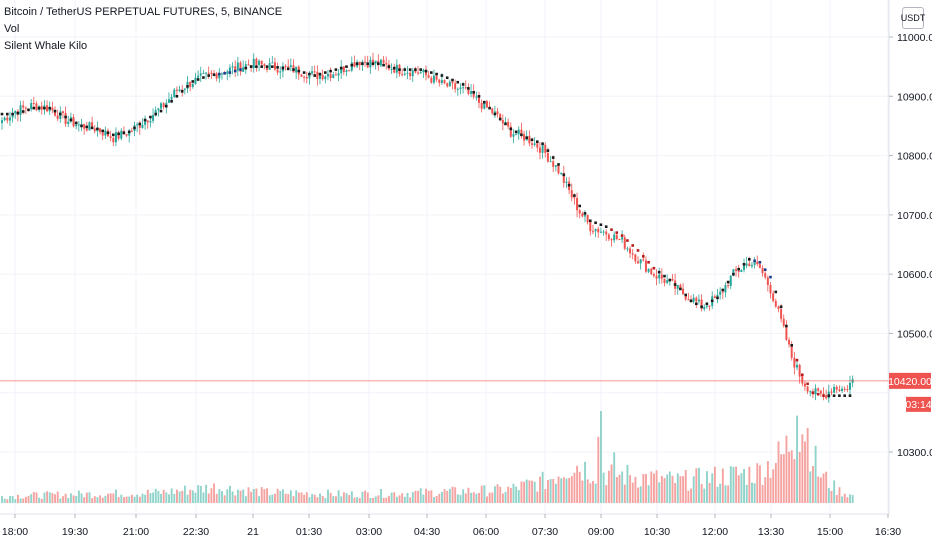  I want to click on silent-whale-kilo-label: Silent Whale Kilo, so click(46, 46).